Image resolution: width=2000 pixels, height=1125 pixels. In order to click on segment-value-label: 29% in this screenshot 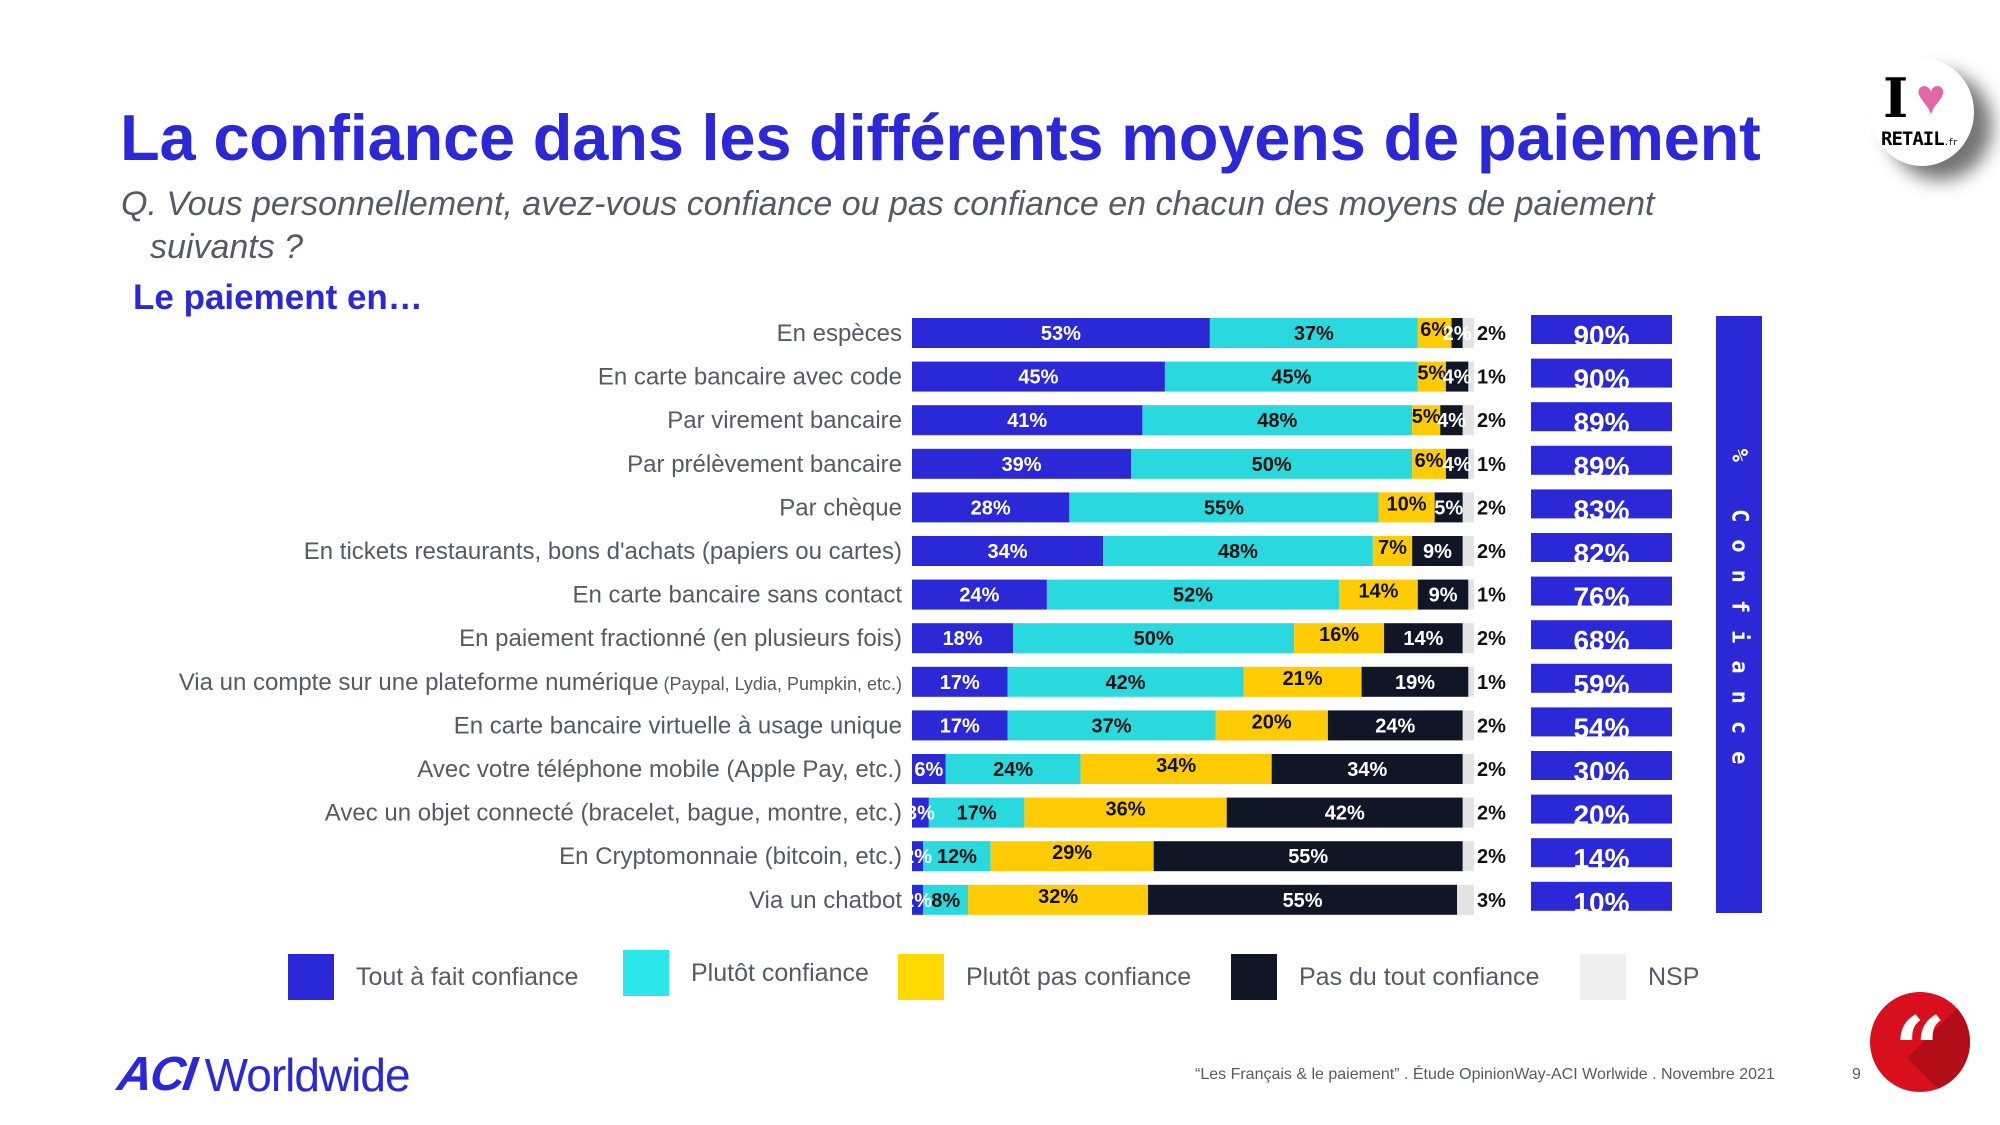, I will do `click(1072, 853)`.